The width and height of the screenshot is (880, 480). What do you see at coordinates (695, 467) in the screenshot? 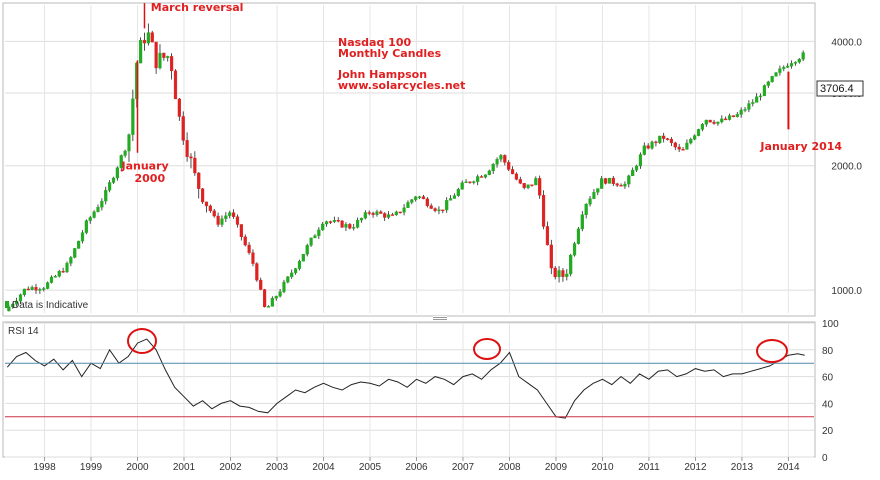
I see `x-tick-label: 2012` at bounding box center [695, 467].